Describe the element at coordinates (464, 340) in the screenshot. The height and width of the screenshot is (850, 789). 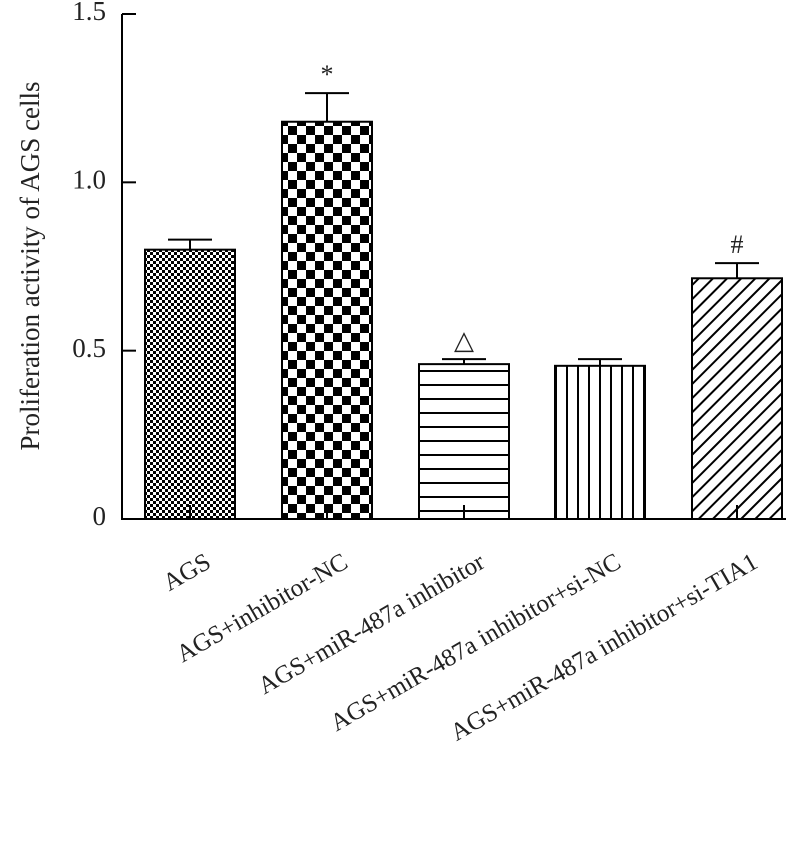
I see `significance-label: △` at that location.